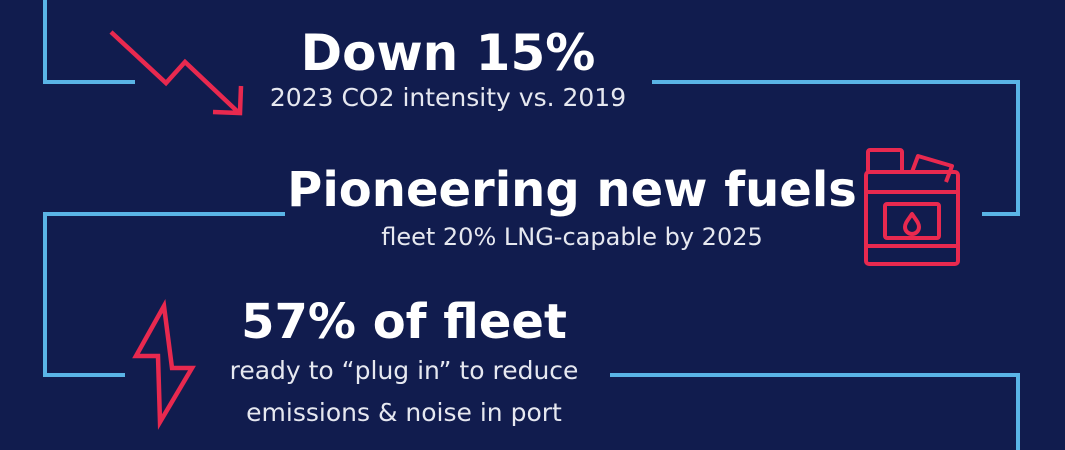 The width and height of the screenshot is (1065, 450). What do you see at coordinates (89, 42) in the screenshot?
I see `connector-line-top-left` at bounding box center [89, 42].